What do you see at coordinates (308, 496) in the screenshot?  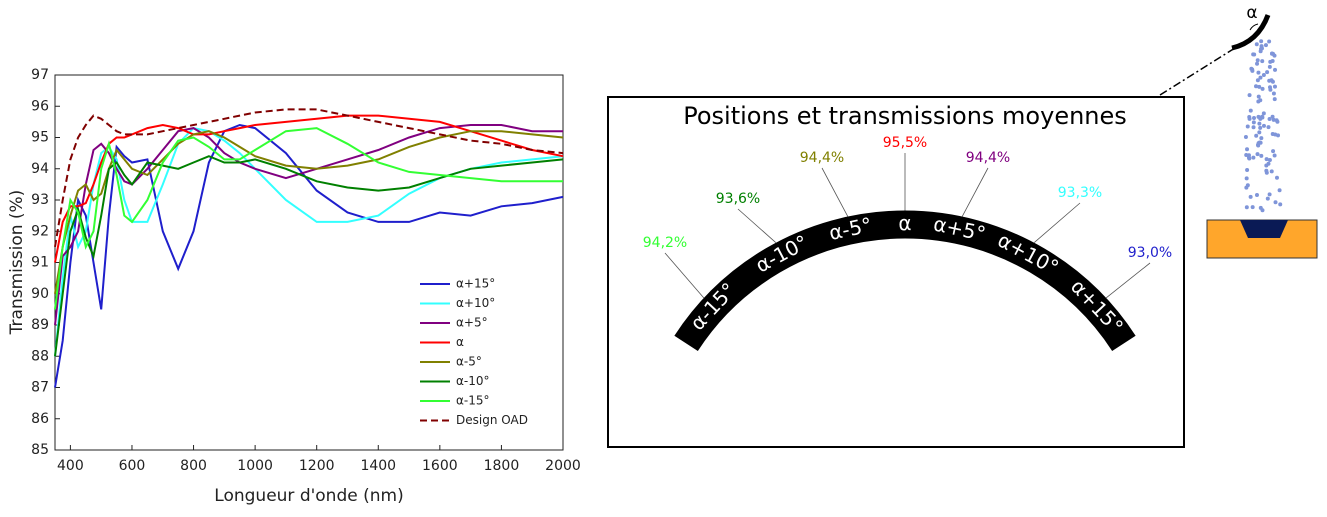 I see `x-axis-label: Longueur d'onde (nm)` at bounding box center [308, 496].